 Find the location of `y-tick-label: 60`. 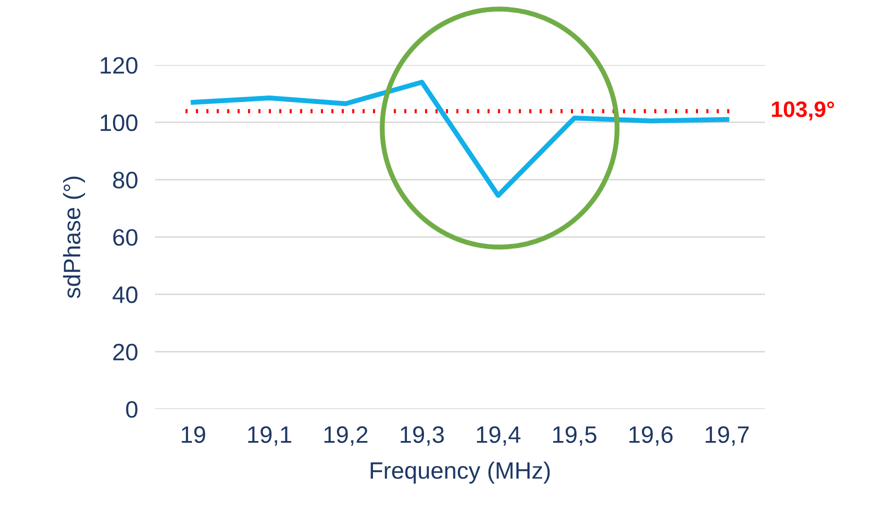

y-tick-label: 60 is located at coordinates (125, 237).